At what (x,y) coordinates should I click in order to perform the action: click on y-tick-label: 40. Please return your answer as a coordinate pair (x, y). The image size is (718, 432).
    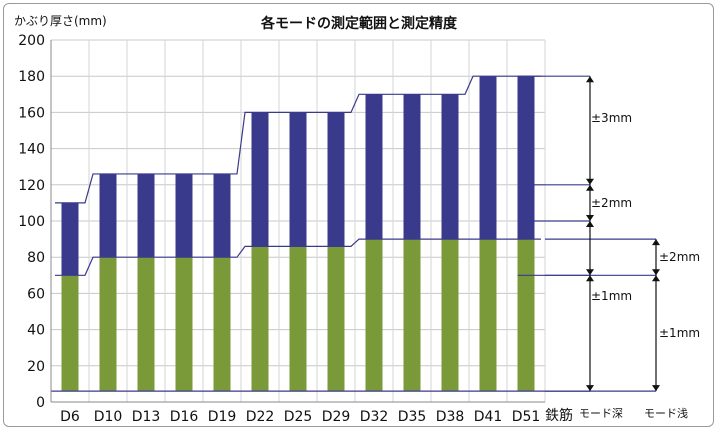
    Looking at the image, I should click on (36, 331).